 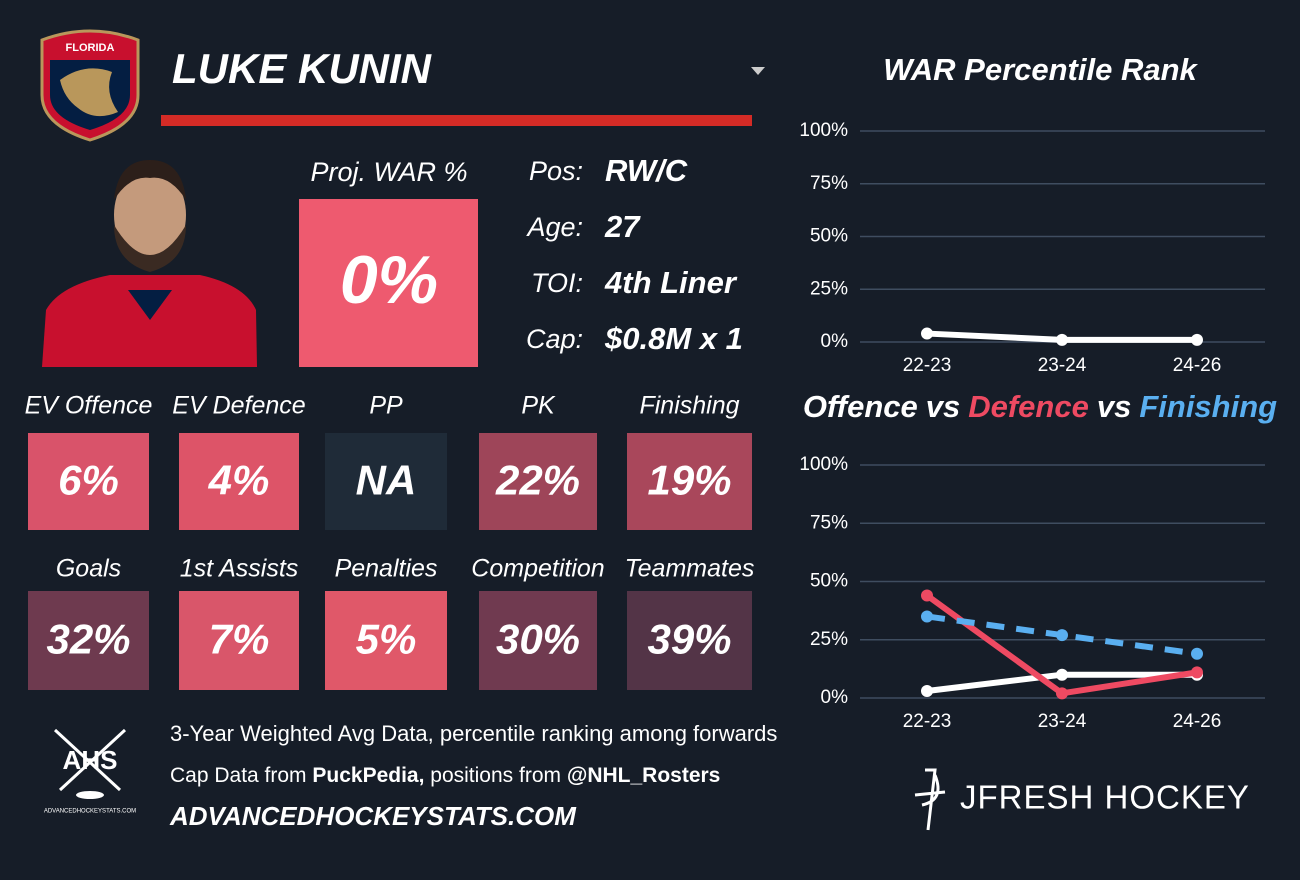 What do you see at coordinates (456, 120) in the screenshot?
I see `name-underline` at bounding box center [456, 120].